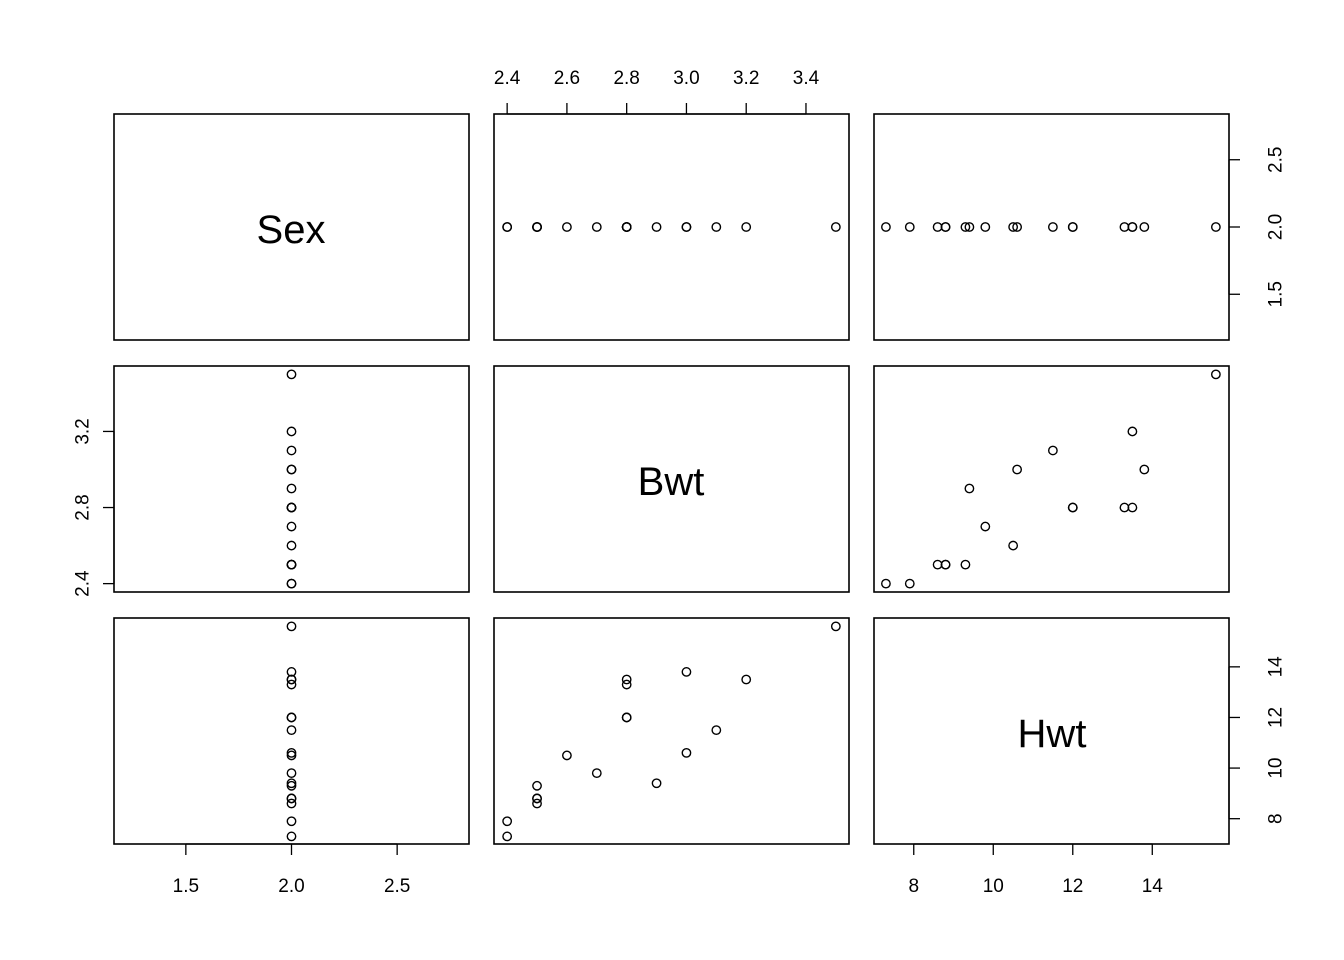  I want to click on bwt-top-tick-label: 3.0, so click(686, 78).